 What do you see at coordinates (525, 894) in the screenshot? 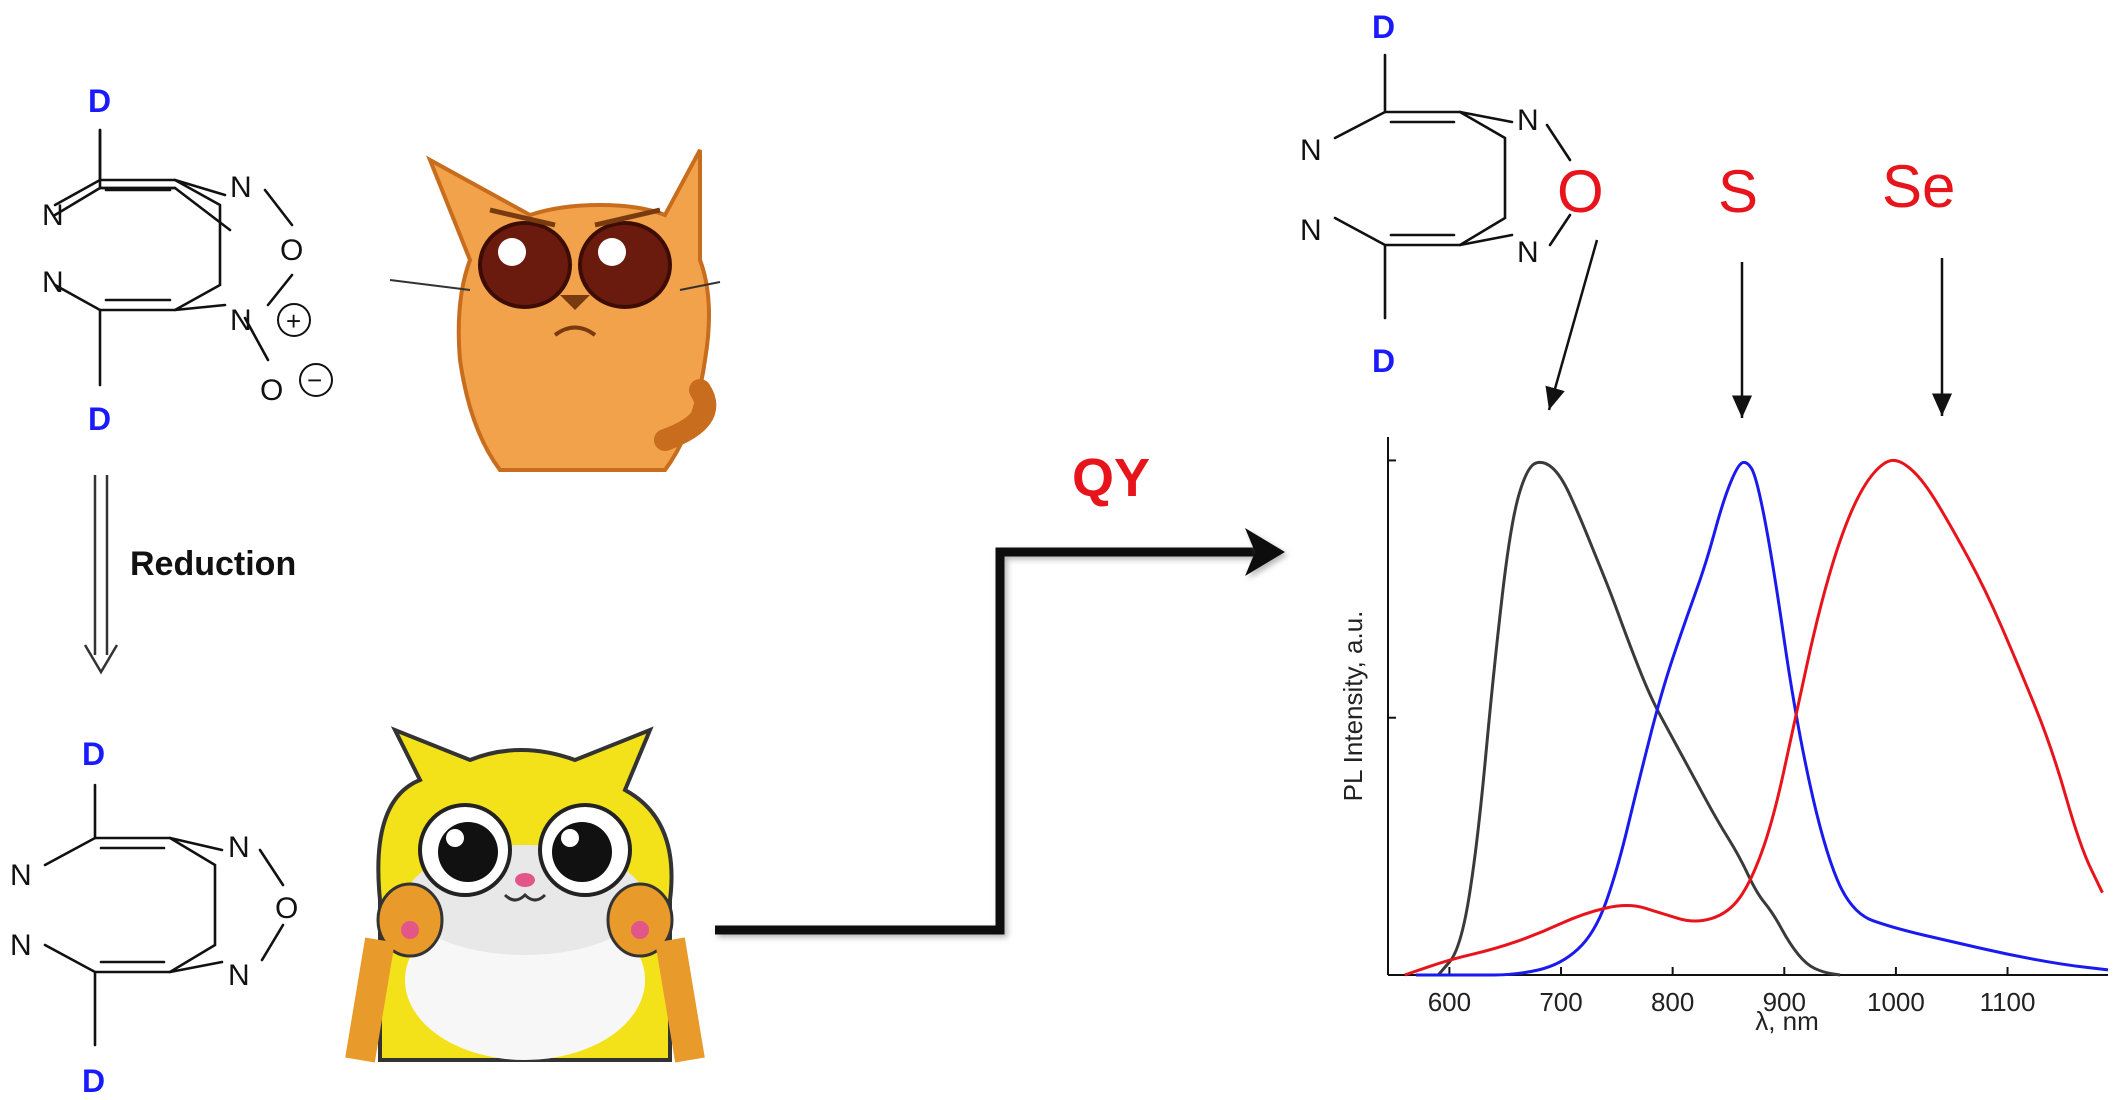
I see `happy-cat-icon` at bounding box center [525, 894].